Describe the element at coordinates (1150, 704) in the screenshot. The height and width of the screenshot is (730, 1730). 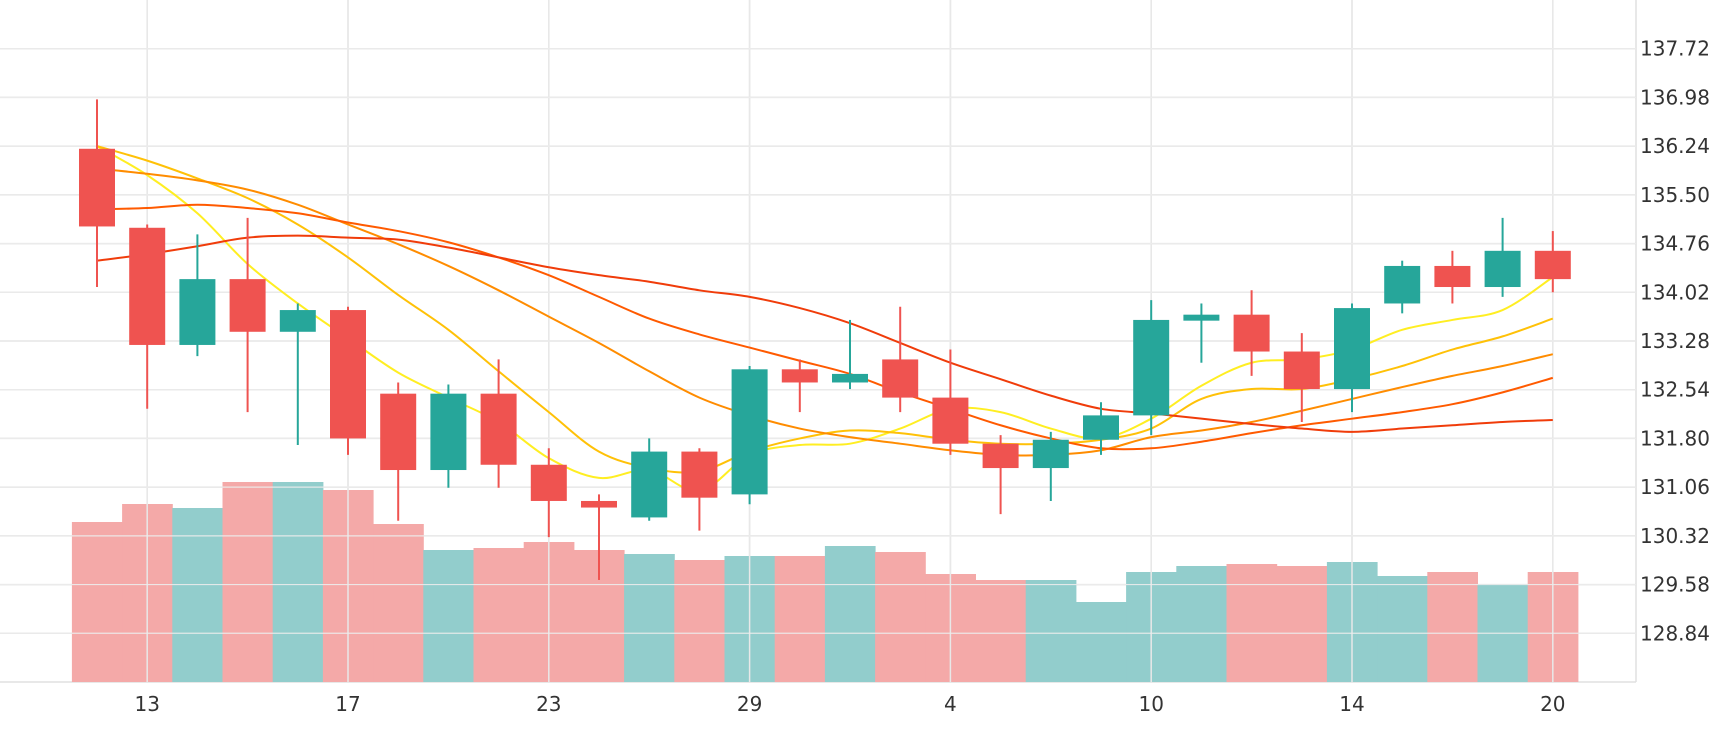
I see `x-tick-label: 10` at that location.